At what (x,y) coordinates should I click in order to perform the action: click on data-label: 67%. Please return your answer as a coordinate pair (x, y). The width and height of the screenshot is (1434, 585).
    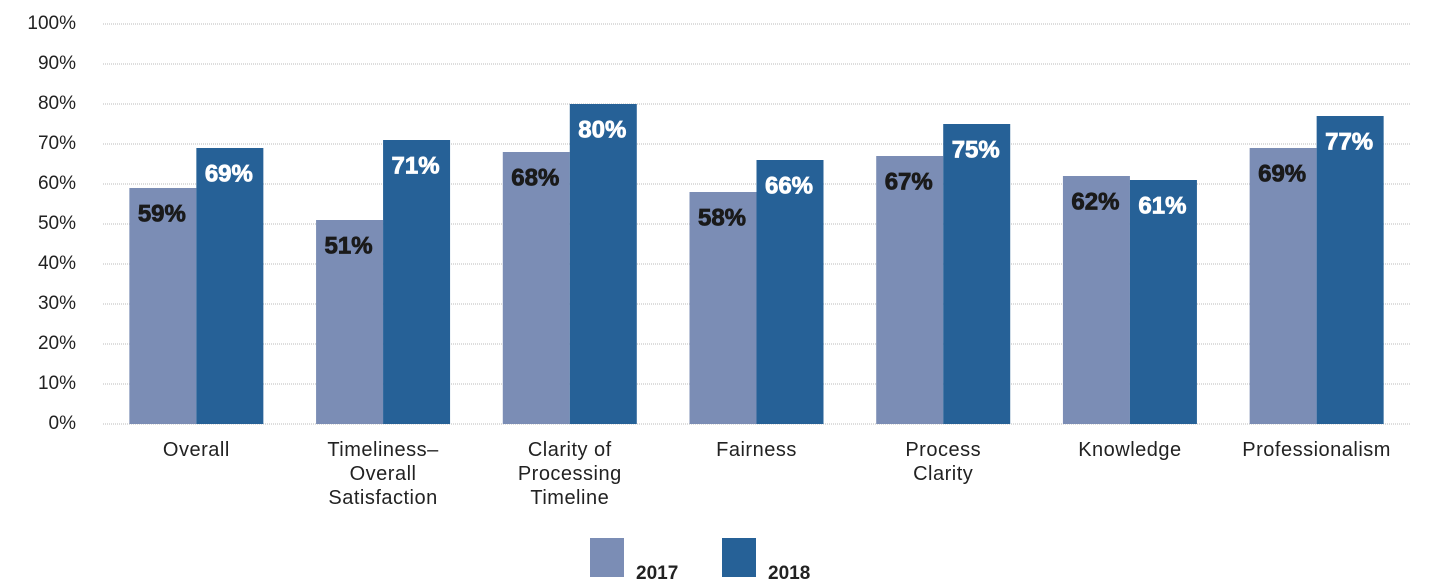
    Looking at the image, I should click on (909, 181).